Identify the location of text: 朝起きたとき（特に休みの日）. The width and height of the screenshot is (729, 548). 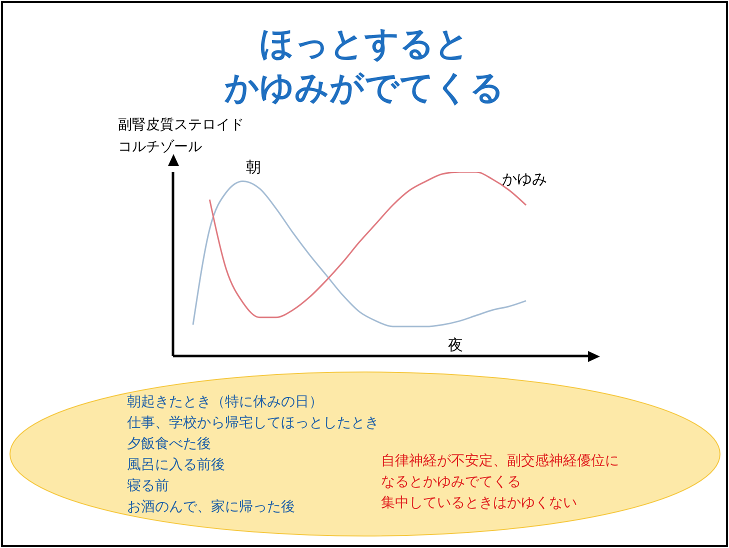
(225, 402).